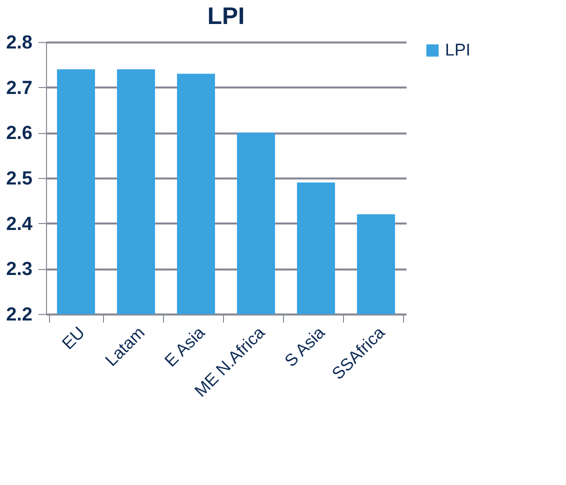  Describe the element at coordinates (19, 133) in the screenshot. I see `y-tick-label: 2.6` at that location.